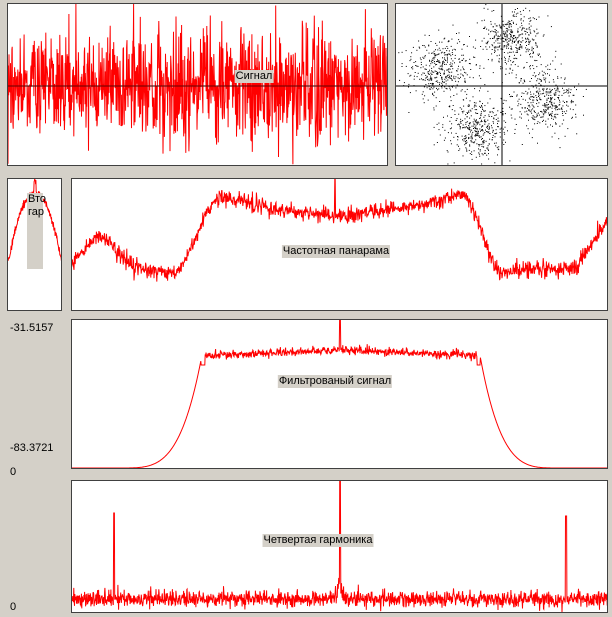  What do you see at coordinates (34, 244) in the screenshot?
I see `second-harmonic-panel: Вто гар` at bounding box center [34, 244].